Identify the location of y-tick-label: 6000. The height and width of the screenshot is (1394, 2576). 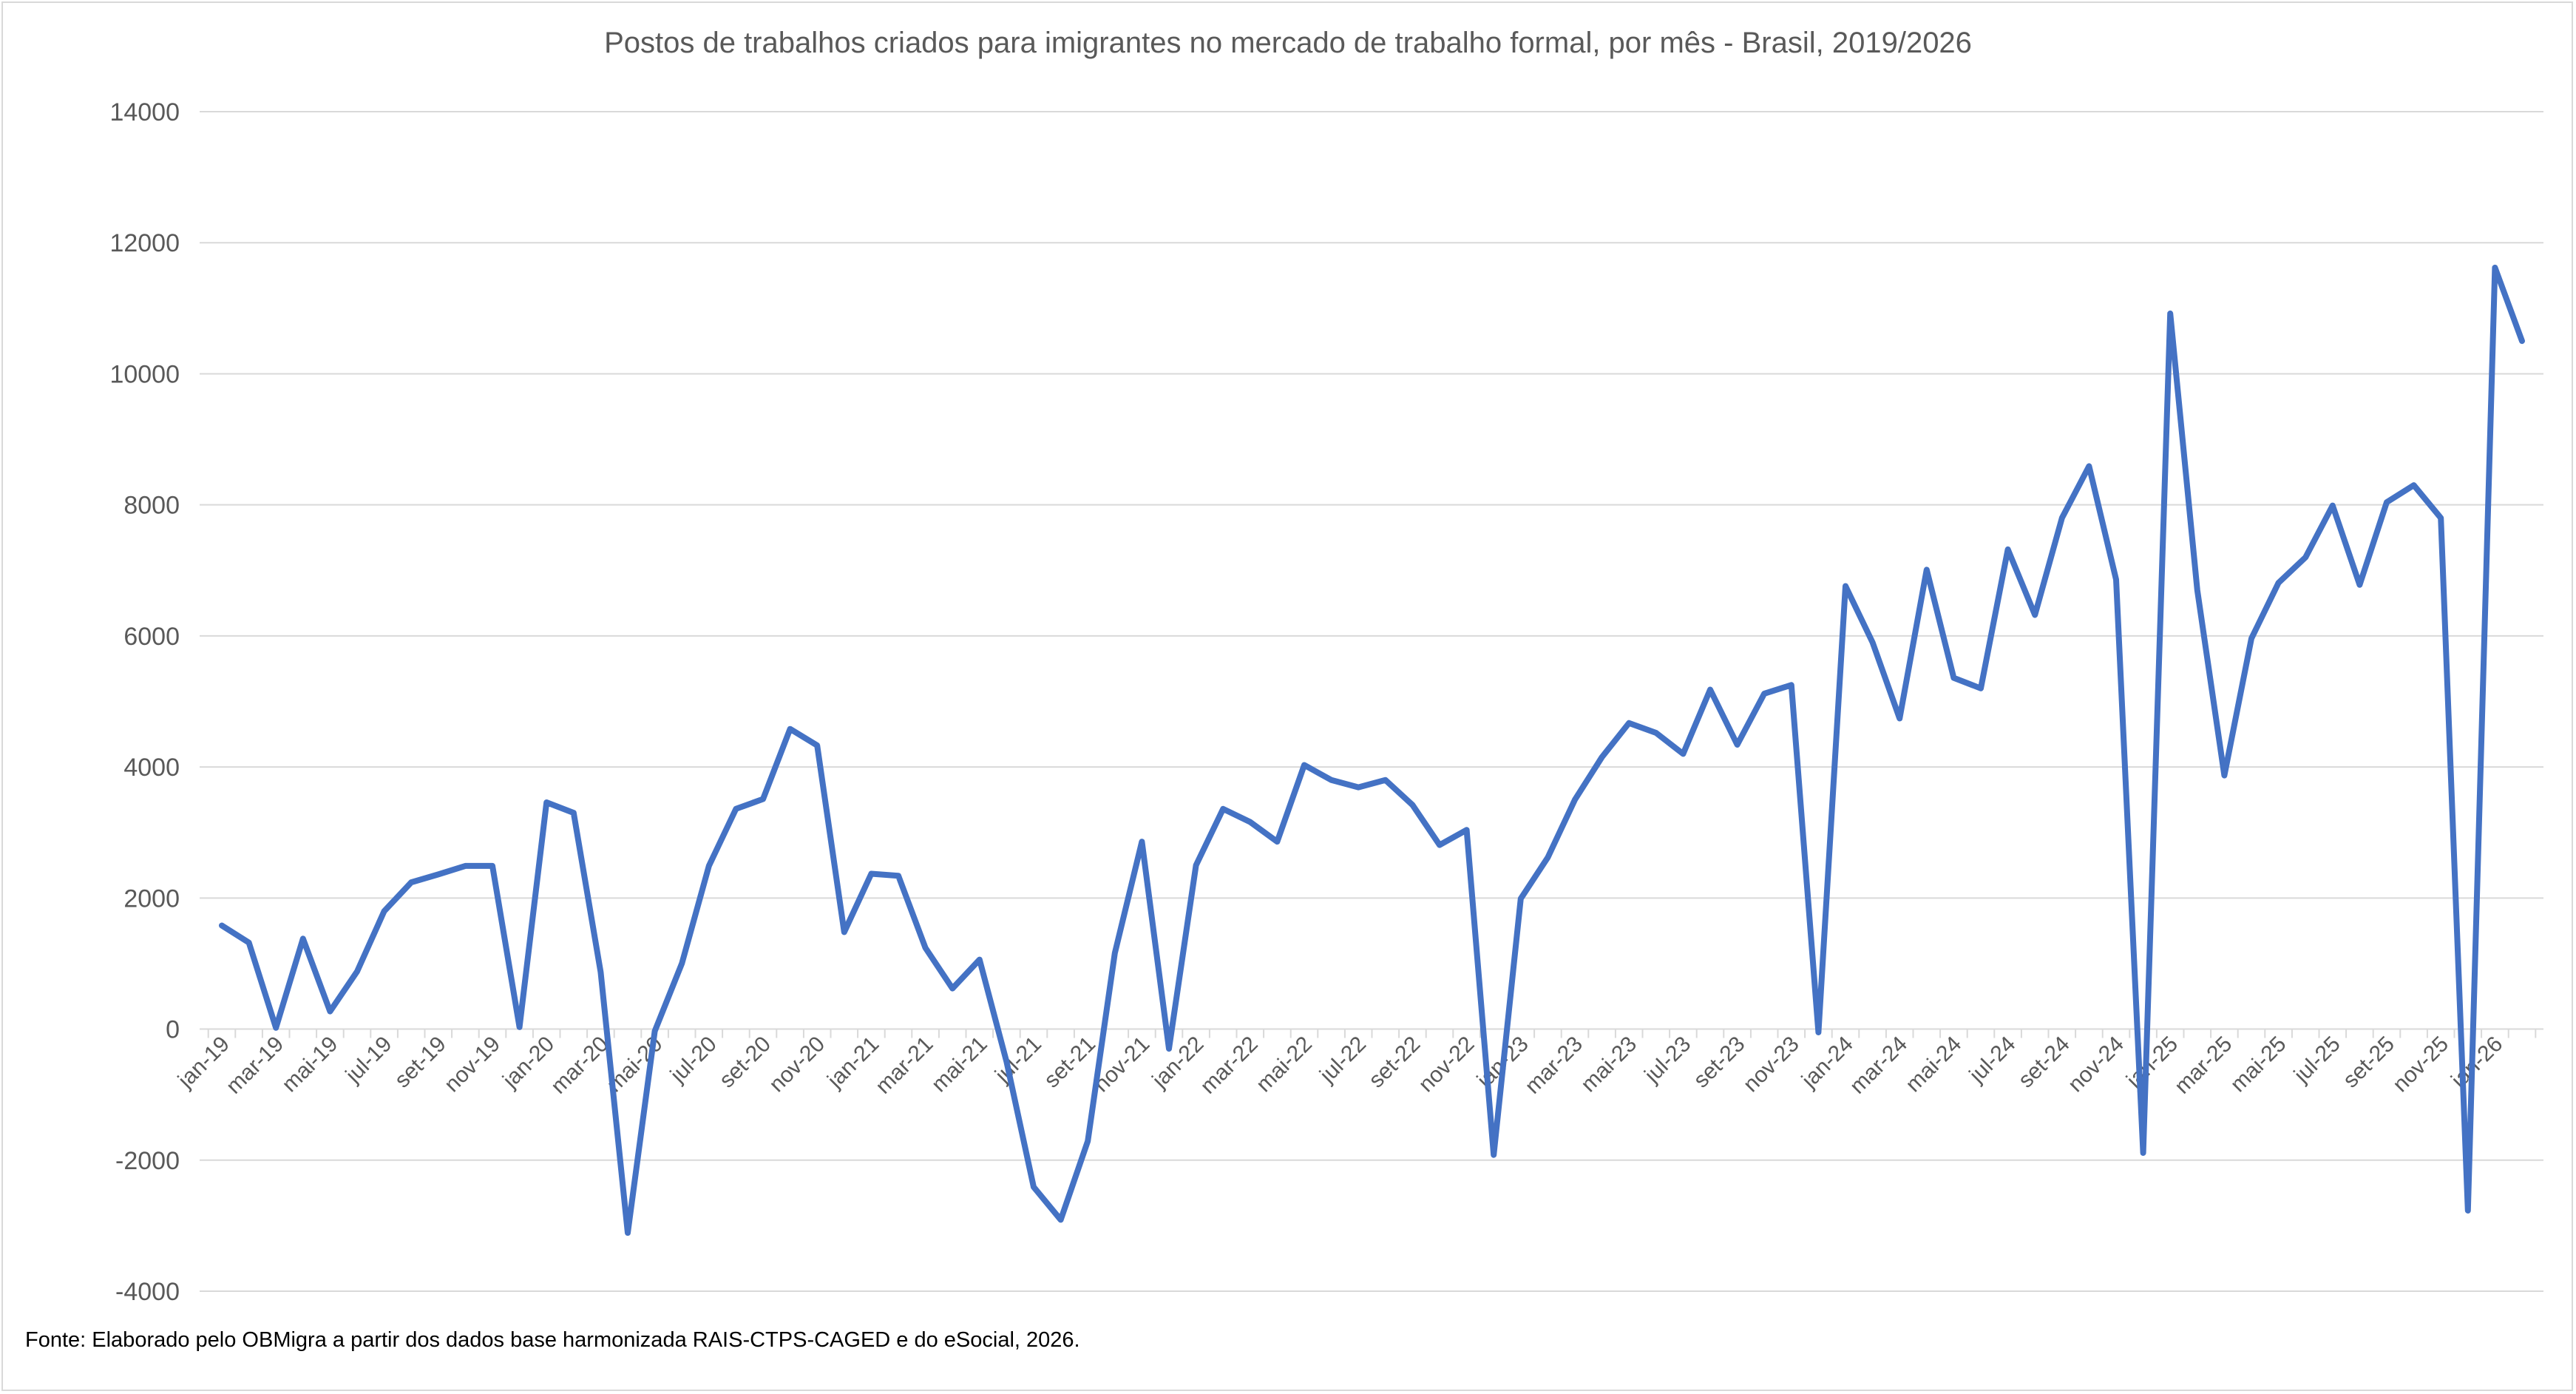
(151, 637).